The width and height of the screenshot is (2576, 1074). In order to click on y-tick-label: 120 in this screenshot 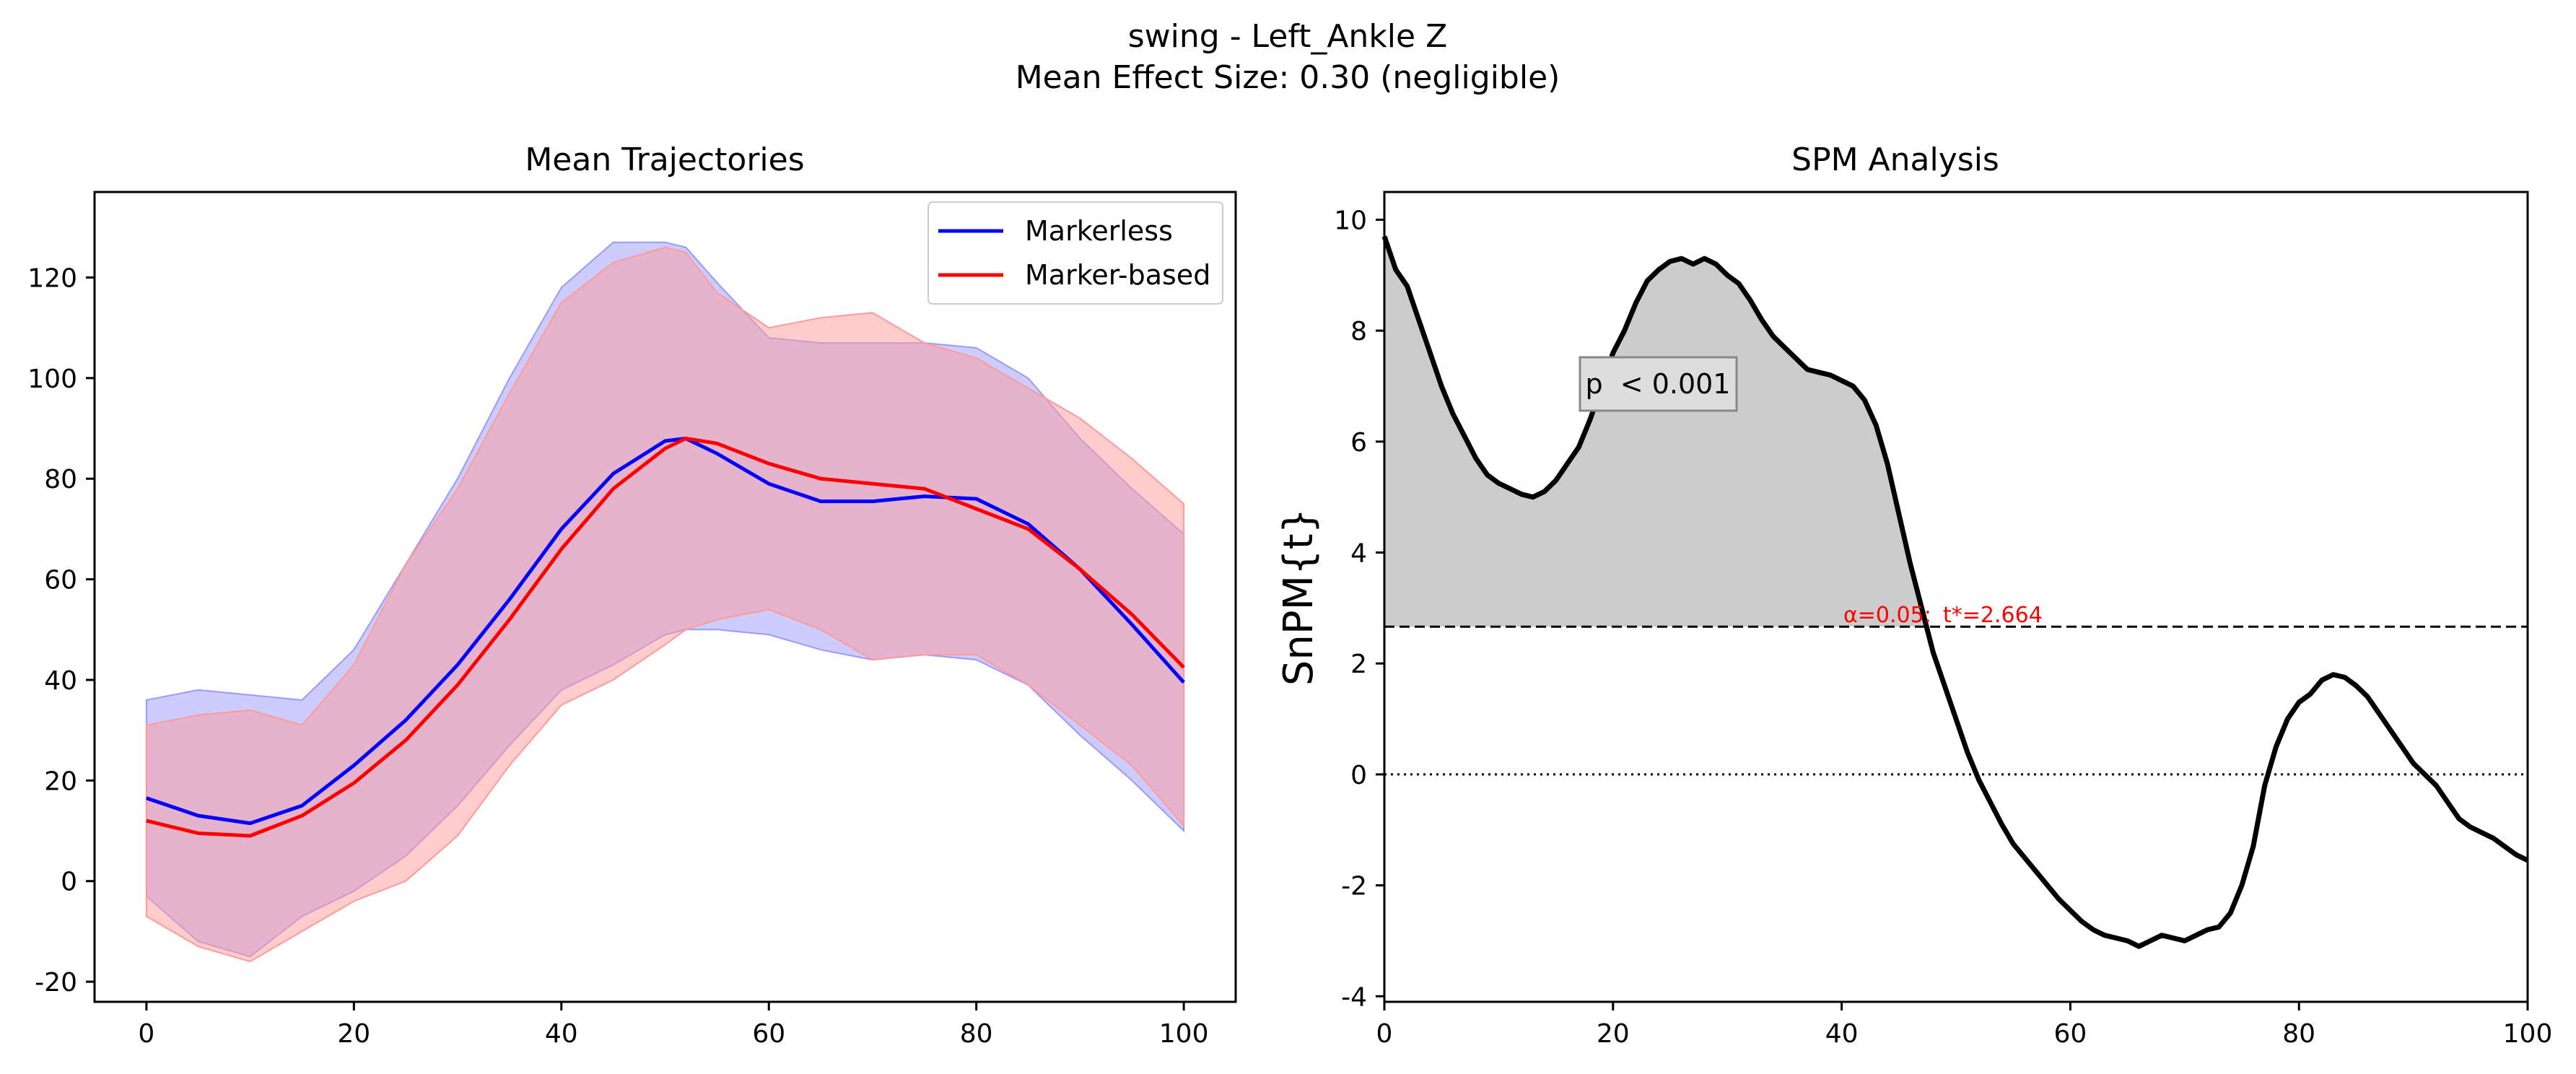, I will do `click(52, 278)`.